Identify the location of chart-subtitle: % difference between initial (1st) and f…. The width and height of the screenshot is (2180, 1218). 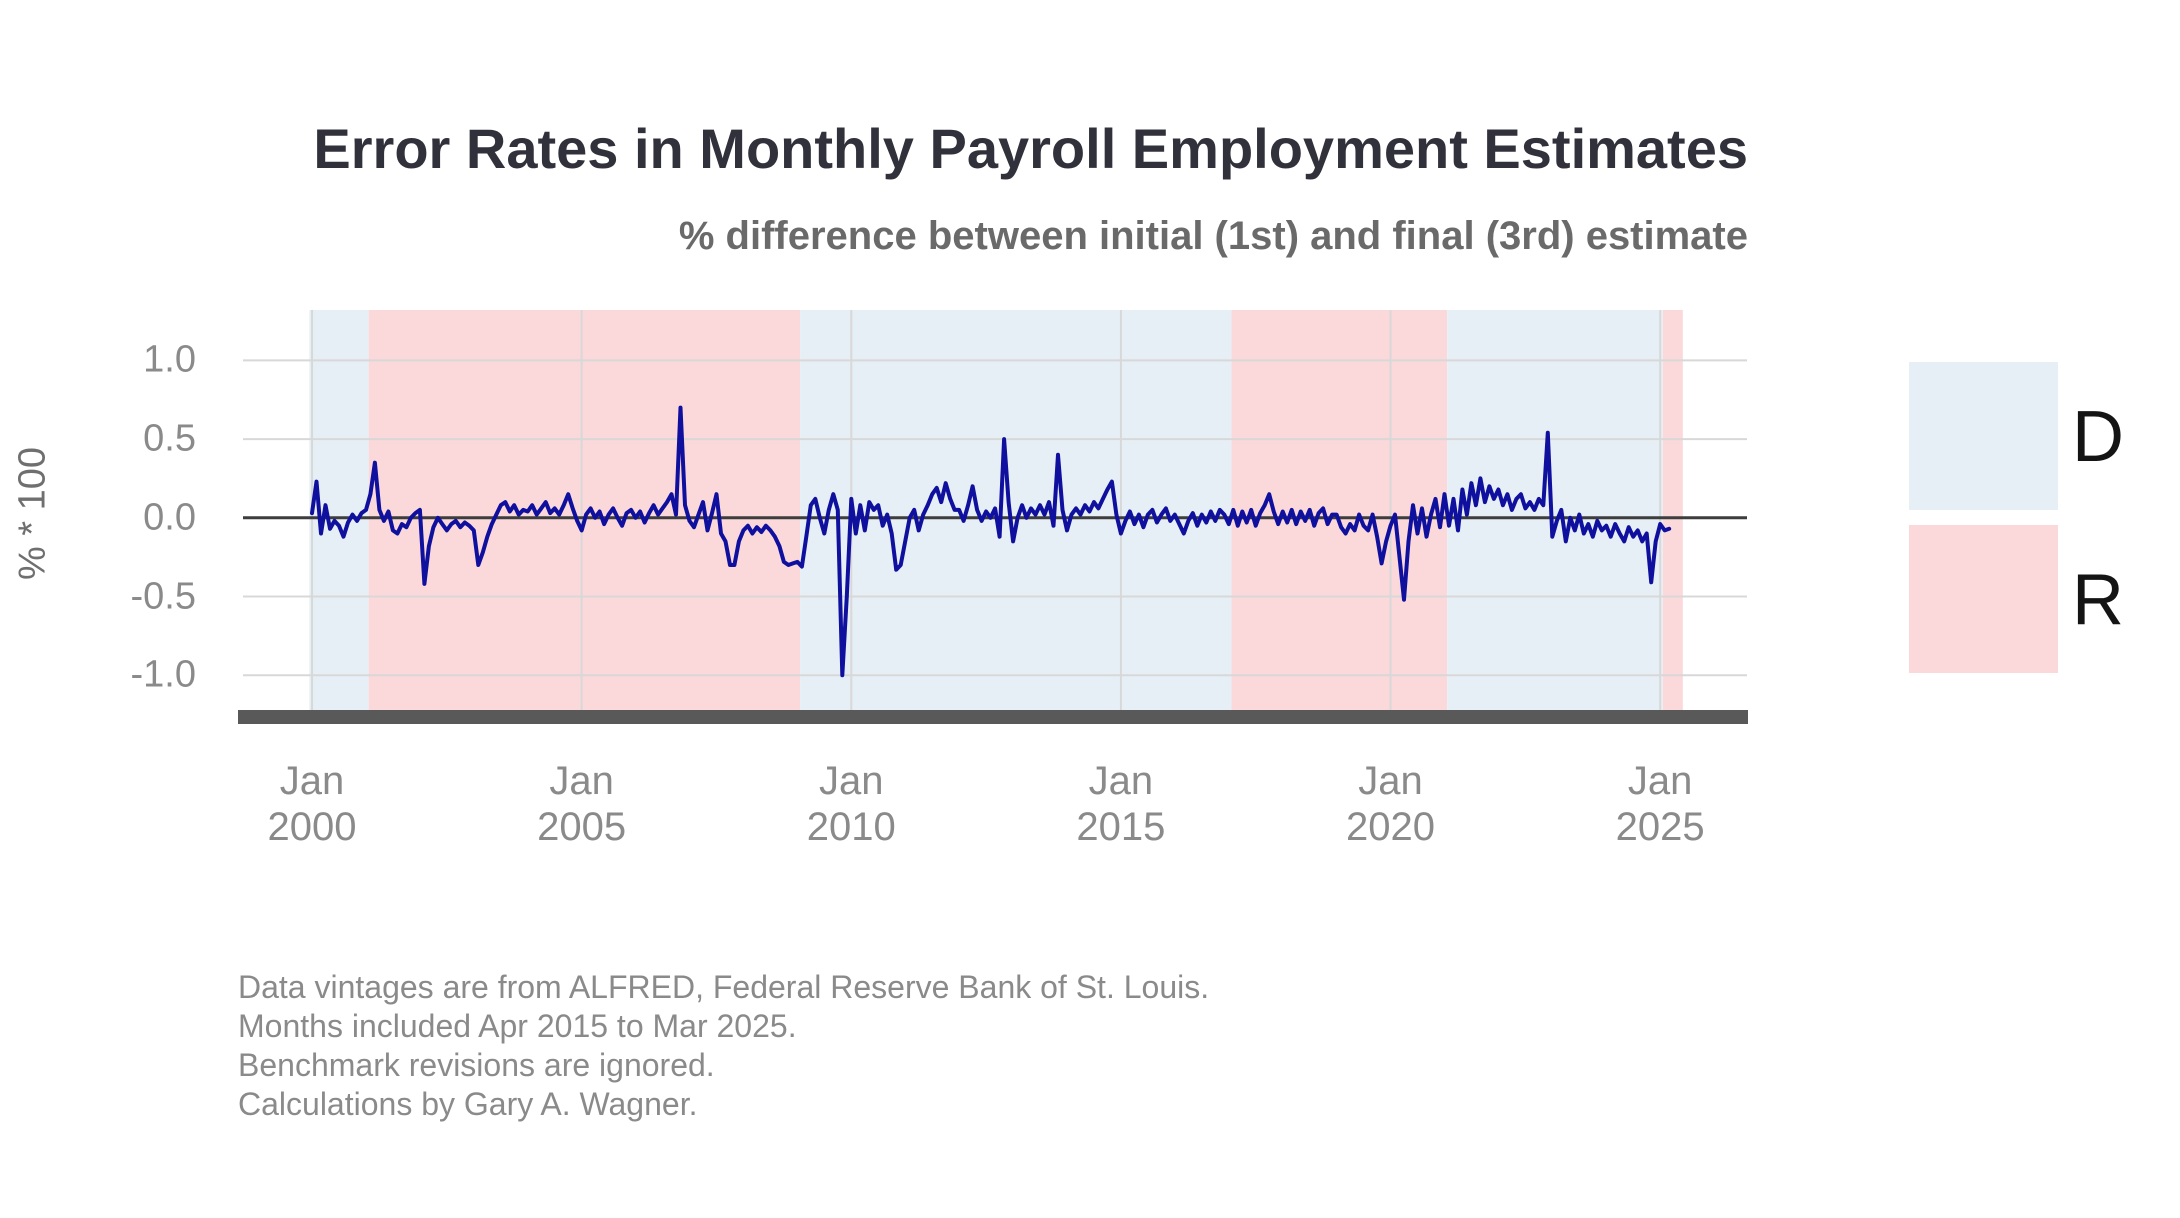
(1213, 236).